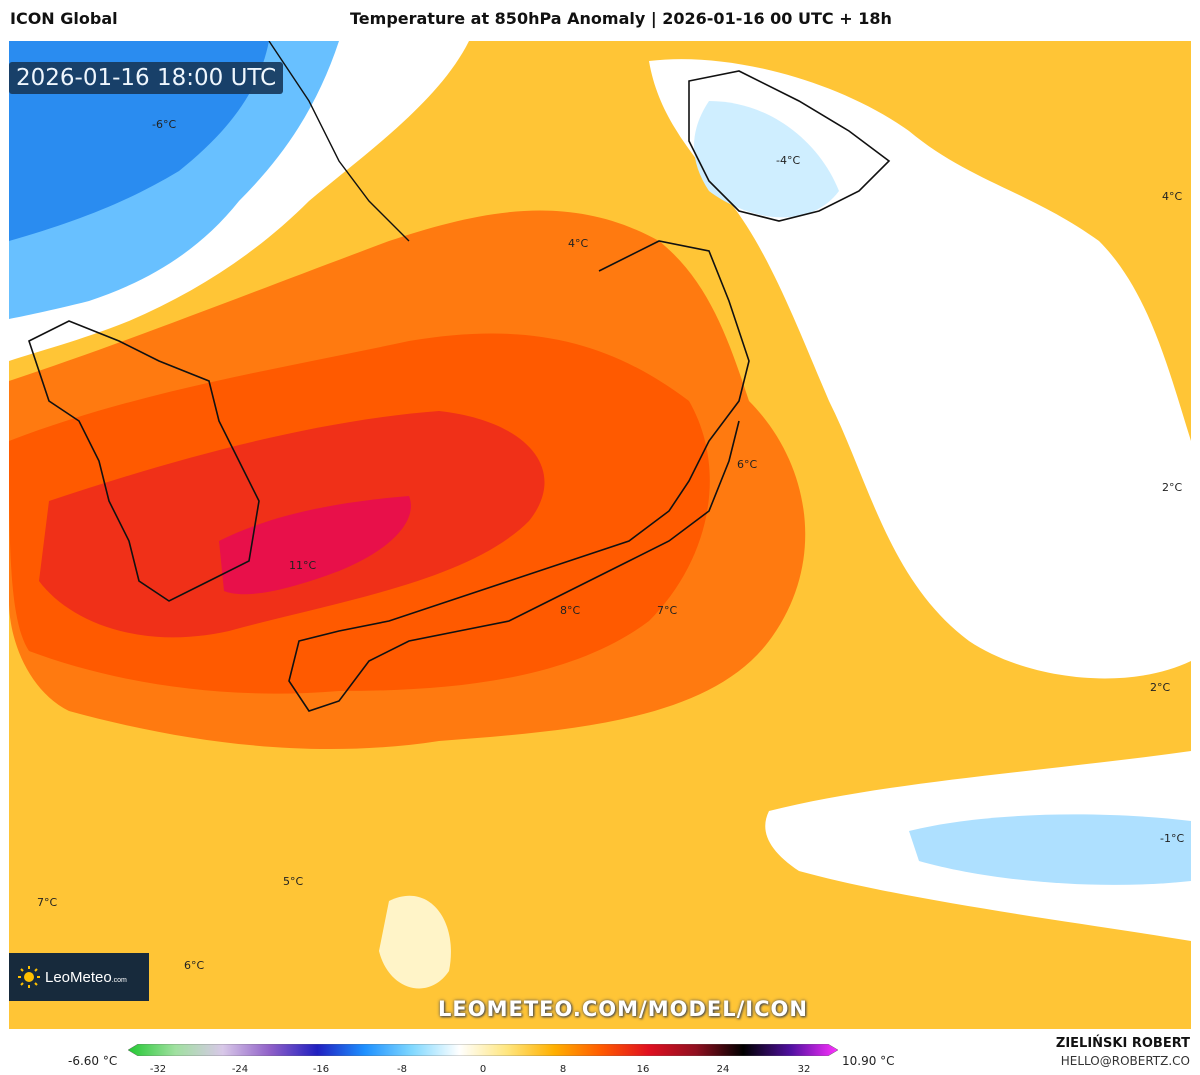 This screenshot has width=1200, height=1075. I want to click on scale-tick: -8, so click(402, 1069).